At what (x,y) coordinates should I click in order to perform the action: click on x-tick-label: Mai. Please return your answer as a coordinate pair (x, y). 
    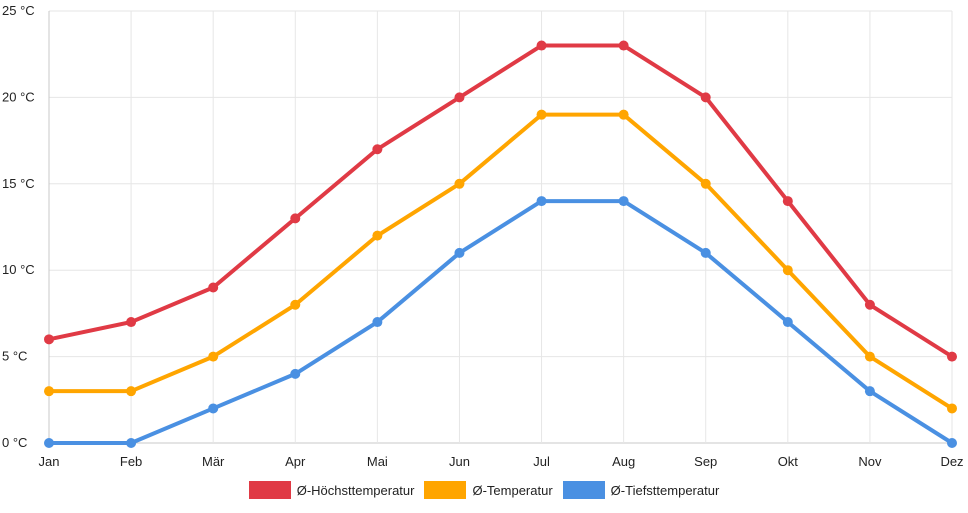
    Looking at the image, I should click on (377, 461).